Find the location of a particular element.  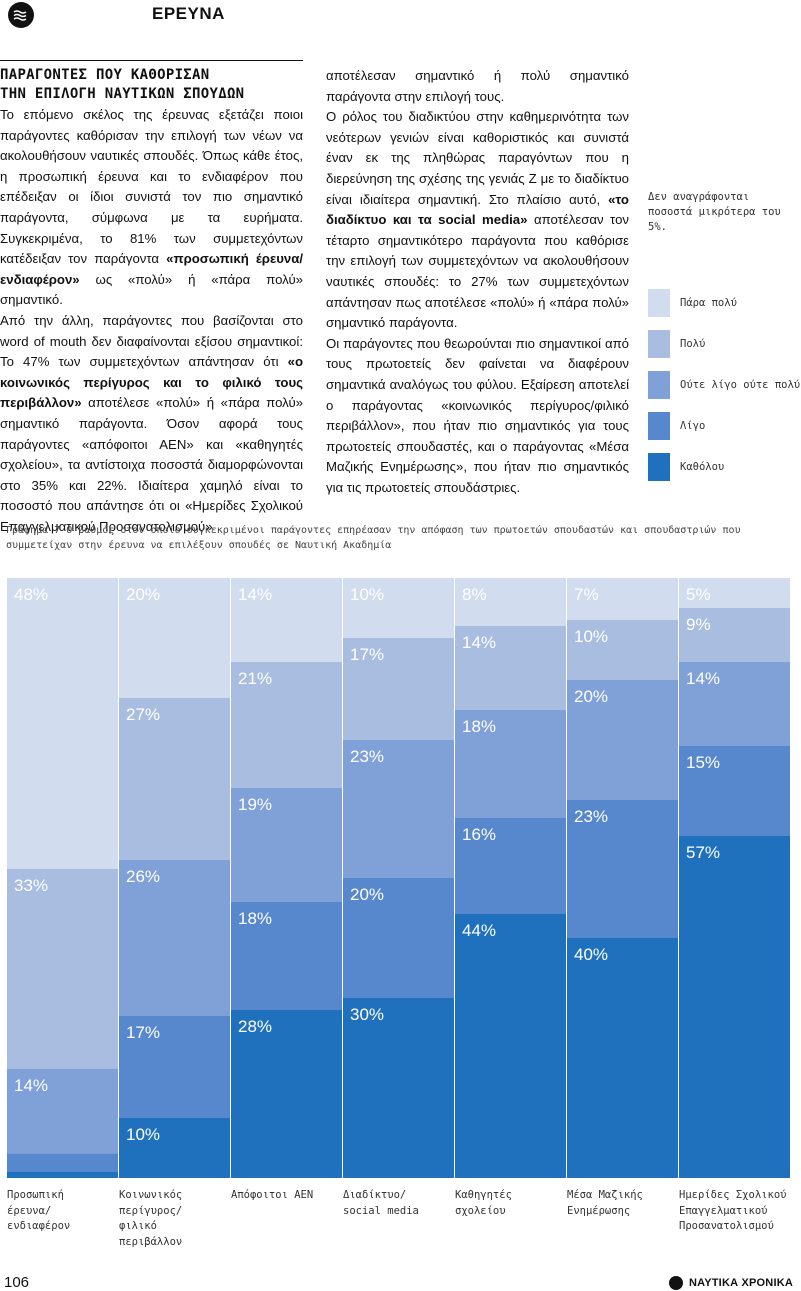

legend-label: Πολύ is located at coordinates (693, 344).